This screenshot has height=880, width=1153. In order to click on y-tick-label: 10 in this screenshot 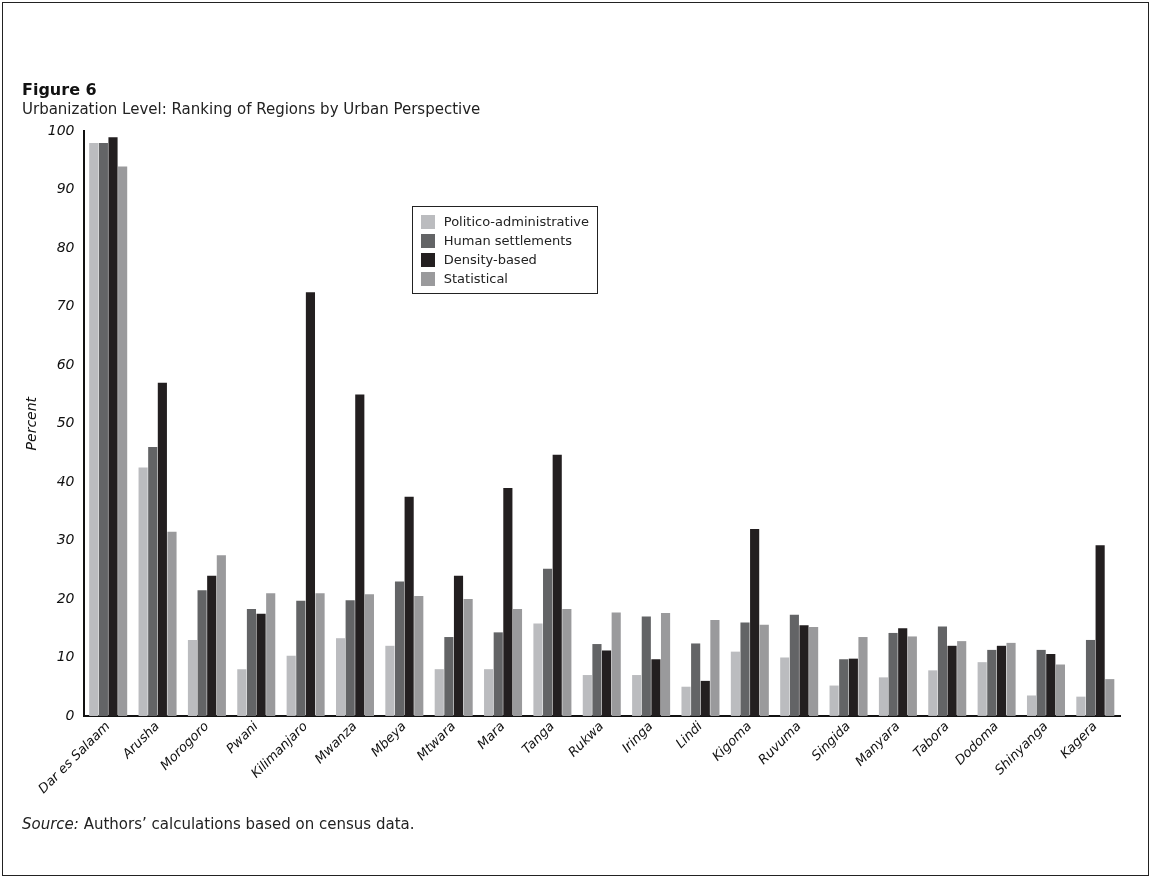, I will do `click(65, 656)`.